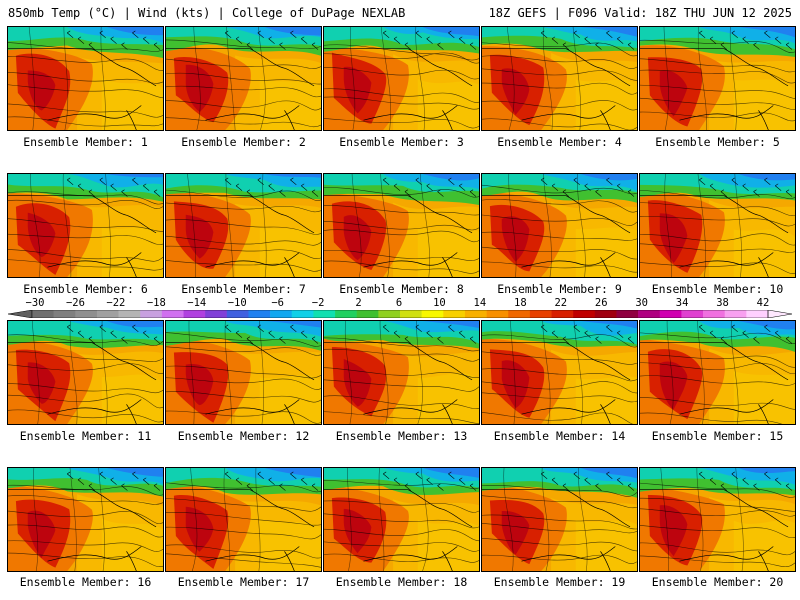  I want to click on temperature-colorbar, so click(400, 314).